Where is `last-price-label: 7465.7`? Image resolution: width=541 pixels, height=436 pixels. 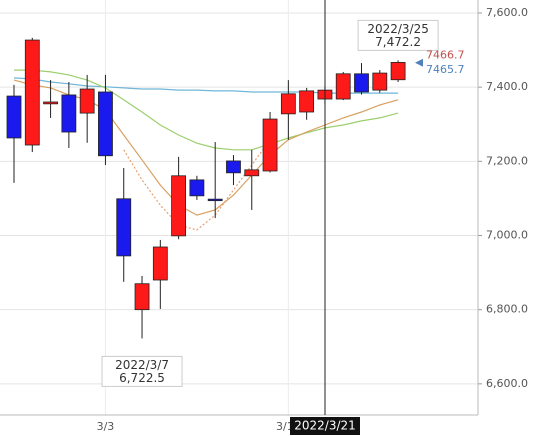
last-price-label: 7465.7 is located at coordinates (445, 69).